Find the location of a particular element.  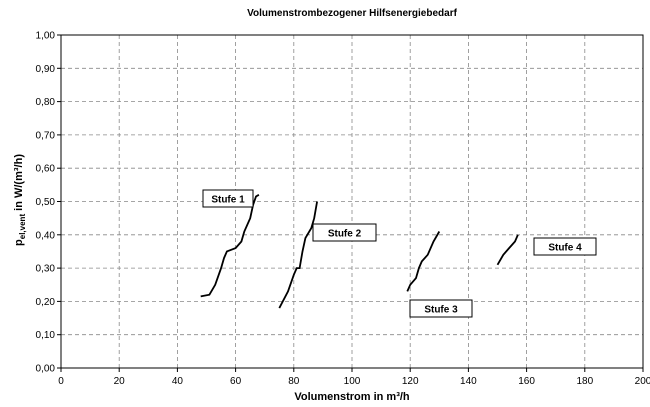

x-tick-label: 0 is located at coordinates (61, 381).